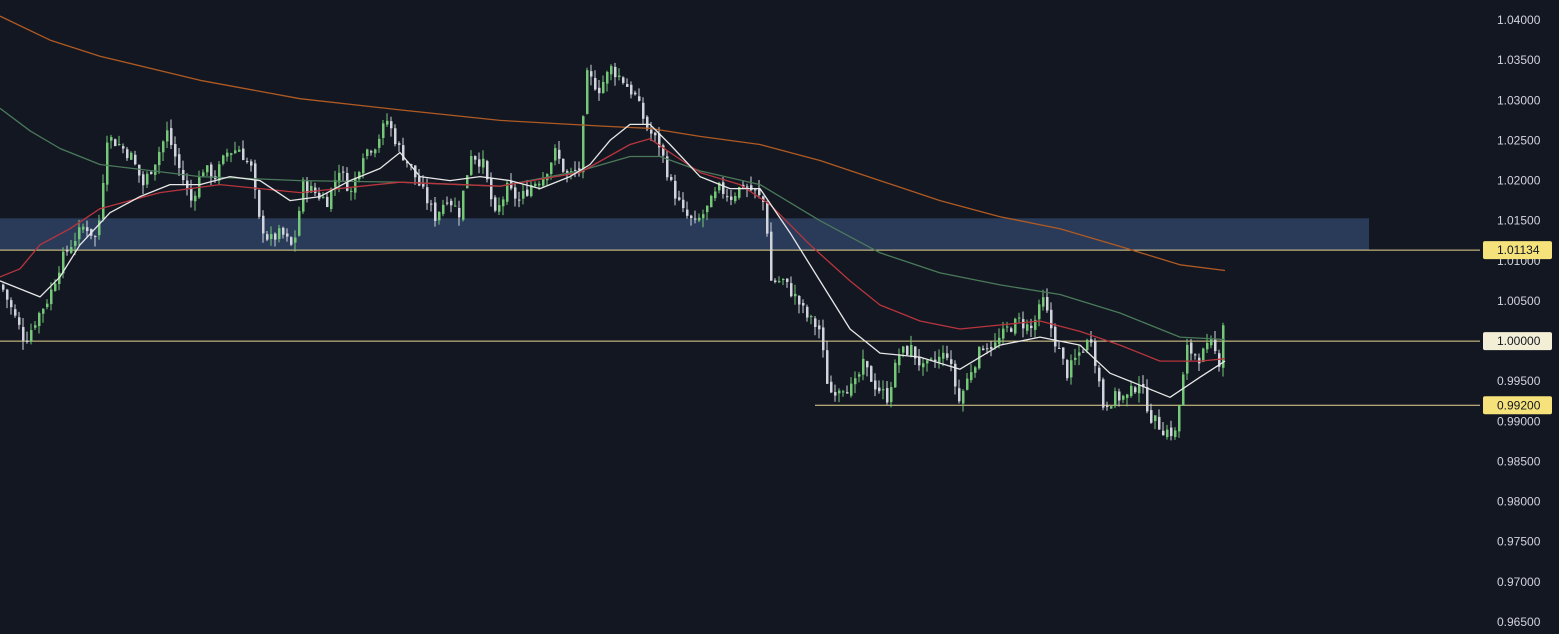  Describe the element at coordinates (1517, 341) in the screenshot. I see `price-tag-box` at that location.